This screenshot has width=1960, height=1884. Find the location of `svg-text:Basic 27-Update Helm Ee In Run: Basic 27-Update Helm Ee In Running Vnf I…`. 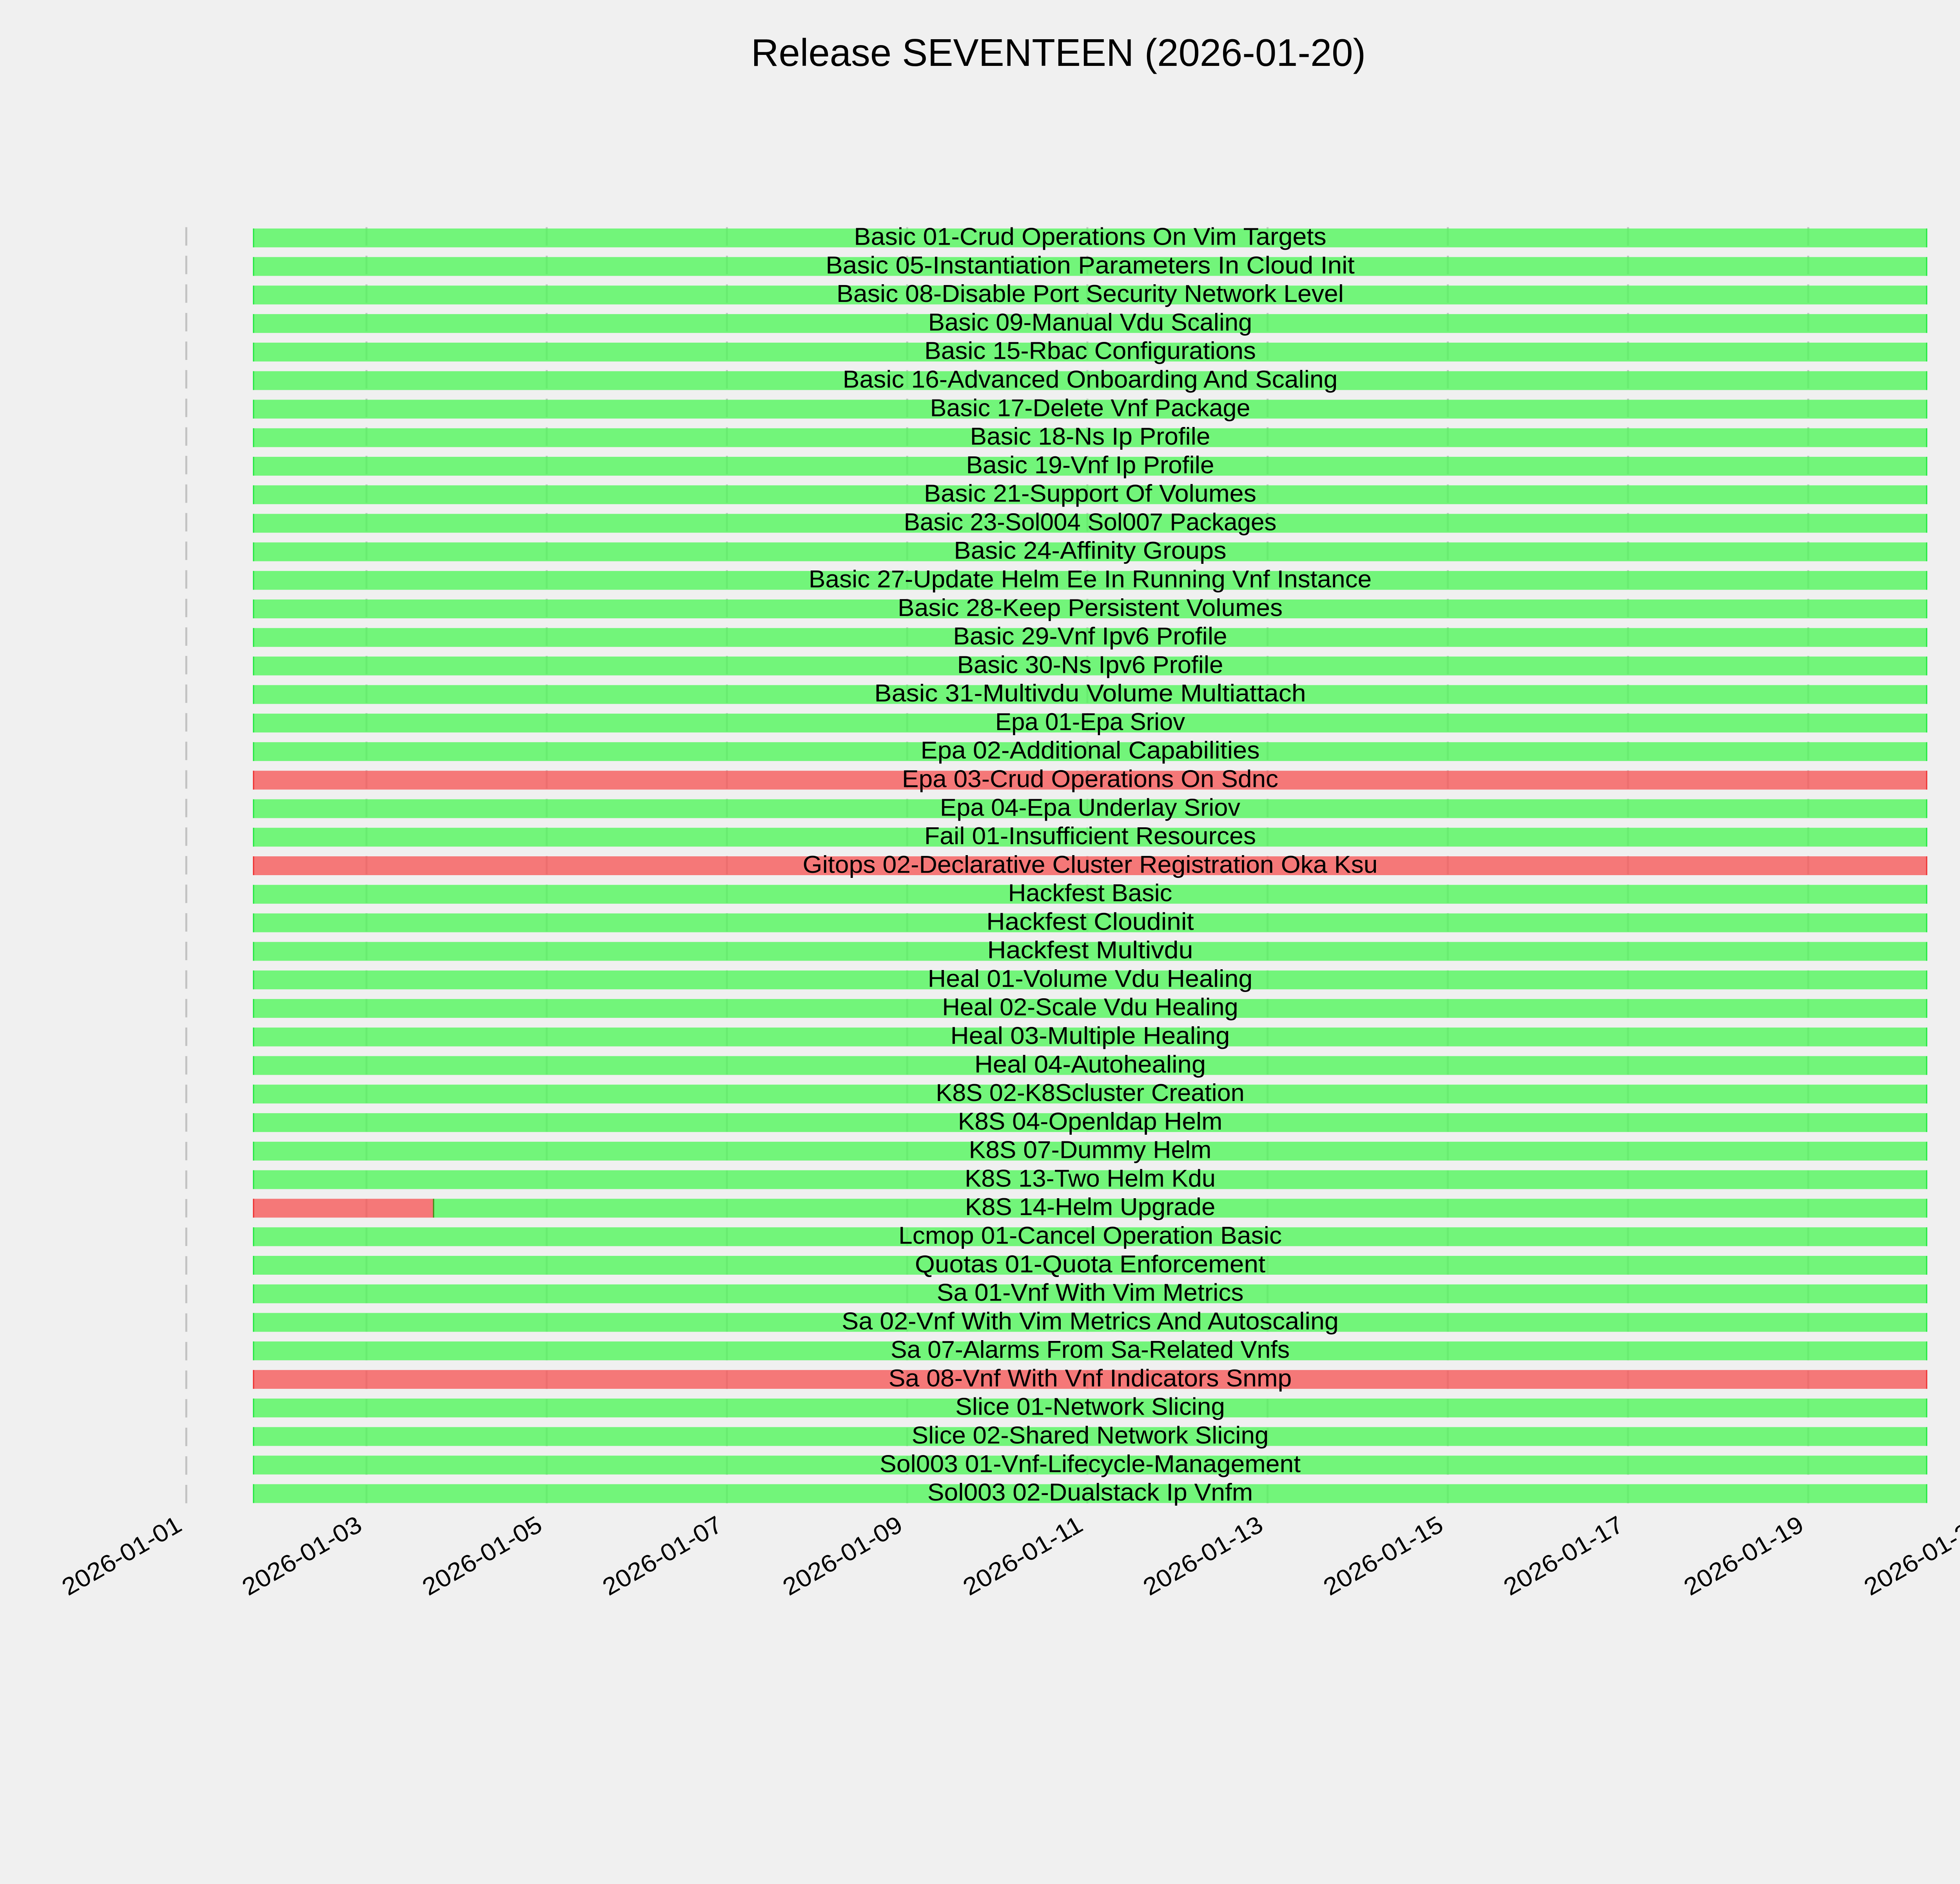

svg-text:Basic 27-Update Helm Ee In Run: Basic 27-Update Helm Ee In Running Vnf I… is located at coordinates (1090, 579).